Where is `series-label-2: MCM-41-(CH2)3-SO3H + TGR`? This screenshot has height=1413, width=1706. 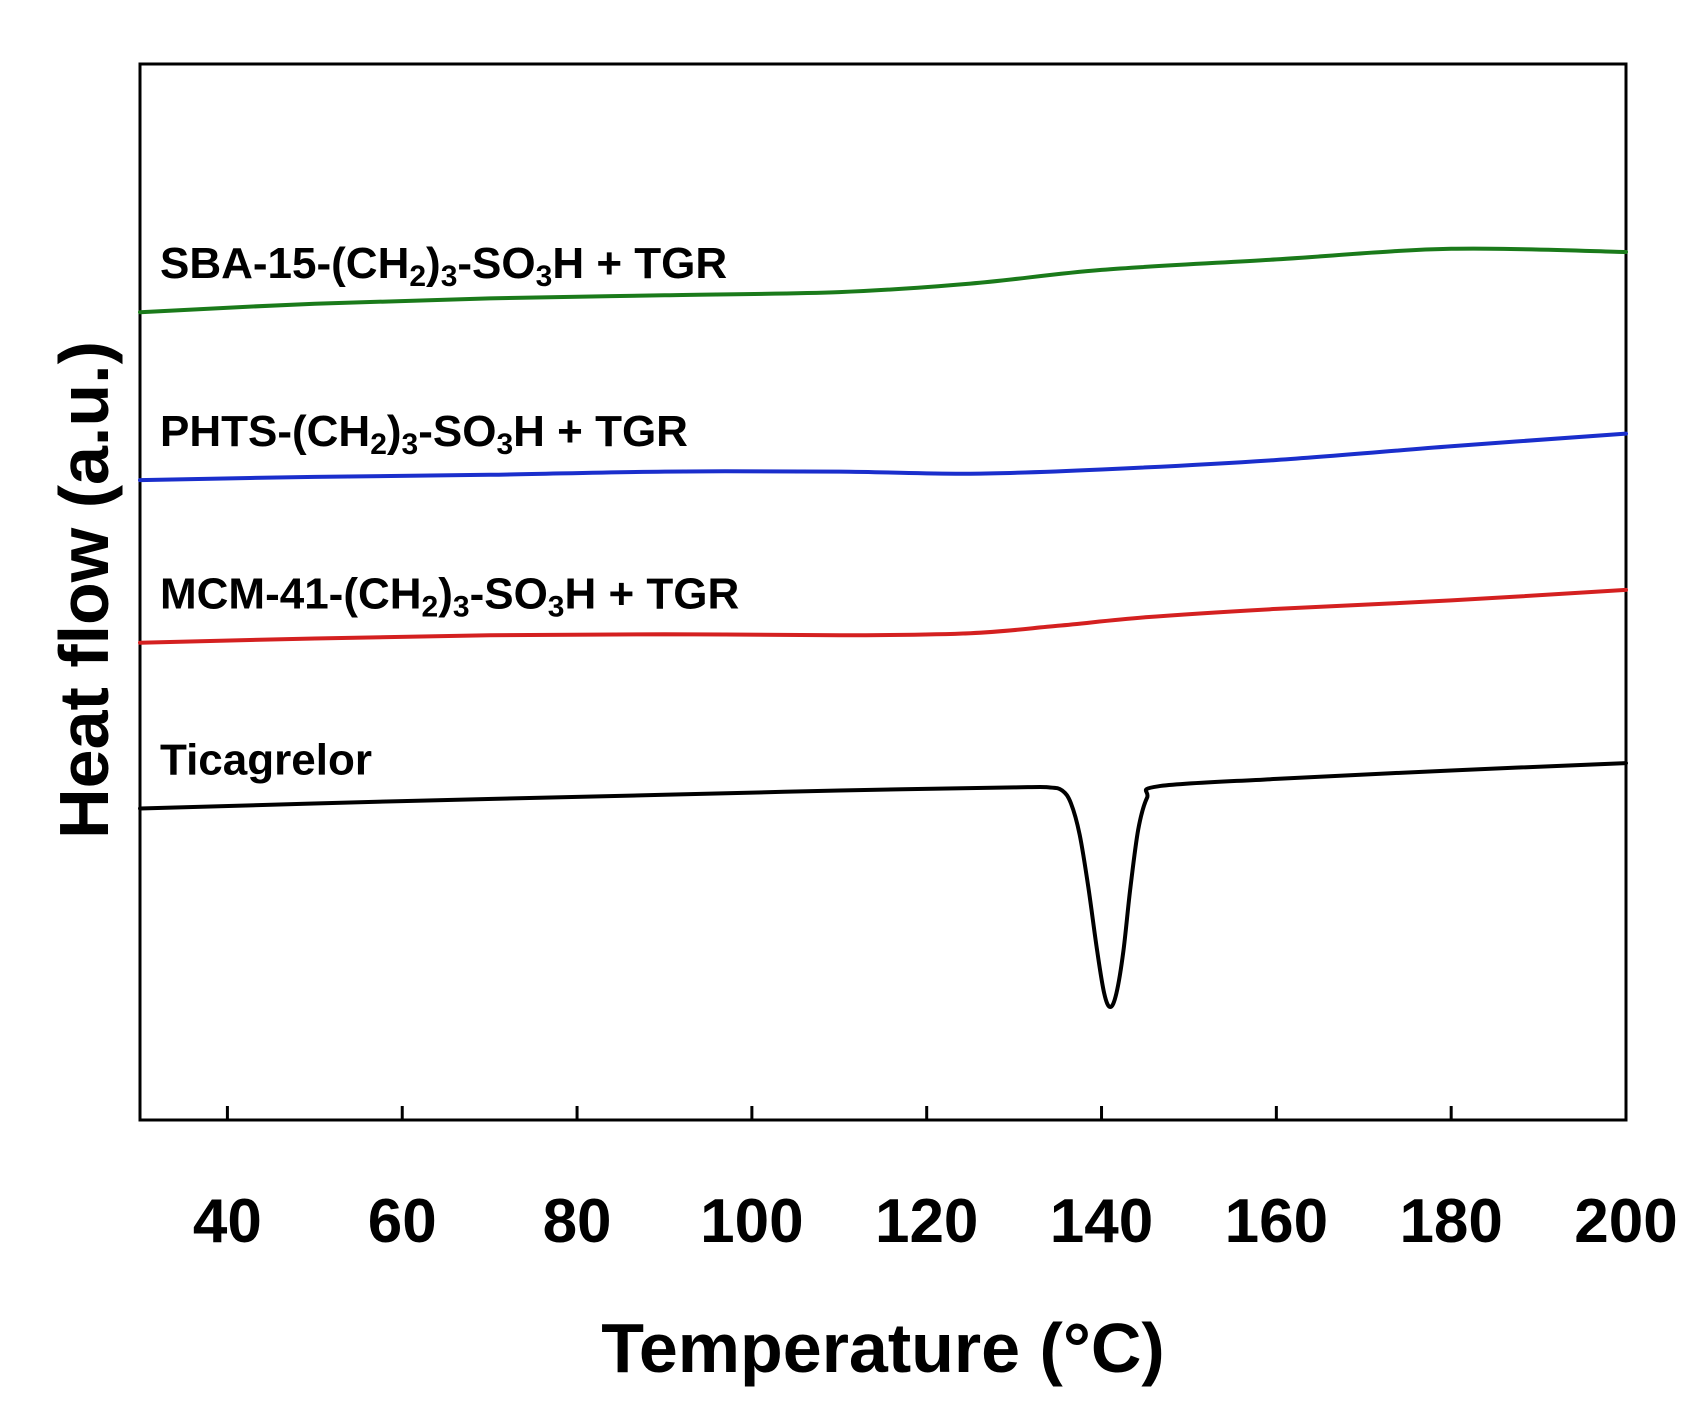 series-label-2: MCM-41-(CH2)3-SO3H + TGR is located at coordinates (449, 597).